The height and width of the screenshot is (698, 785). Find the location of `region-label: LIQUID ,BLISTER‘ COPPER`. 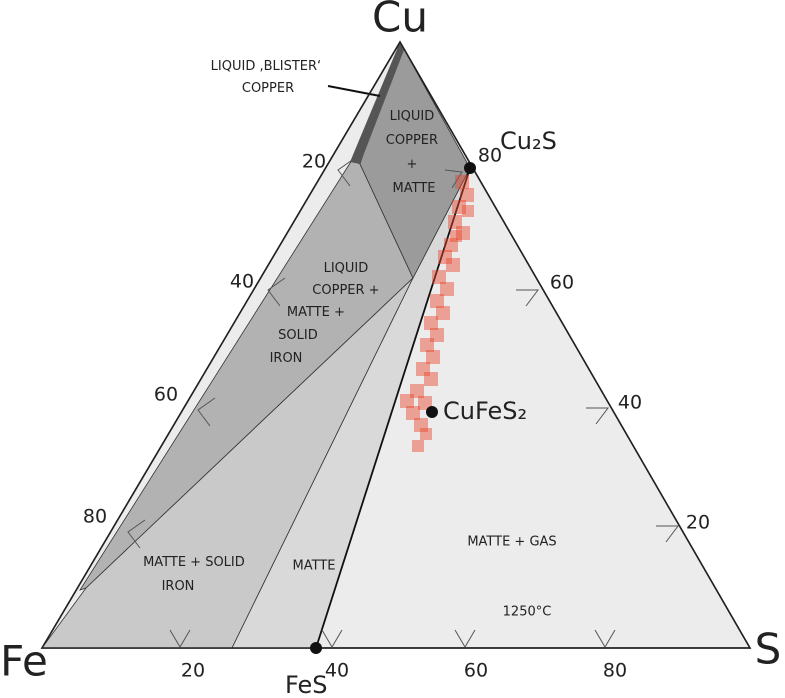

region-label: LIQUID ,BLISTER‘ COPPER is located at coordinates (268, 77).